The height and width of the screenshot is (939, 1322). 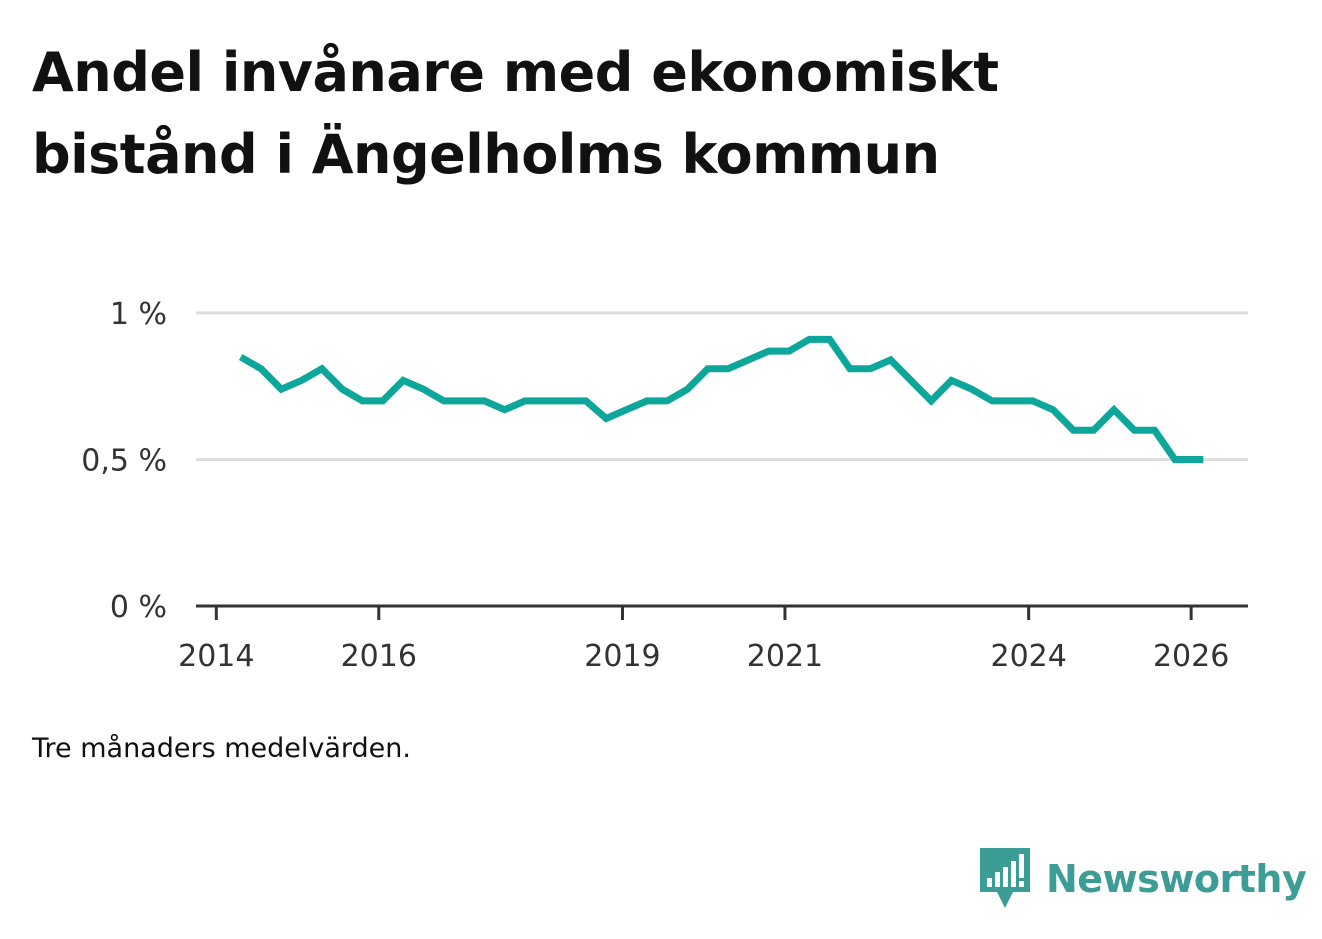 What do you see at coordinates (1191, 656) in the screenshot?
I see `x-tick-label: 2026` at bounding box center [1191, 656].